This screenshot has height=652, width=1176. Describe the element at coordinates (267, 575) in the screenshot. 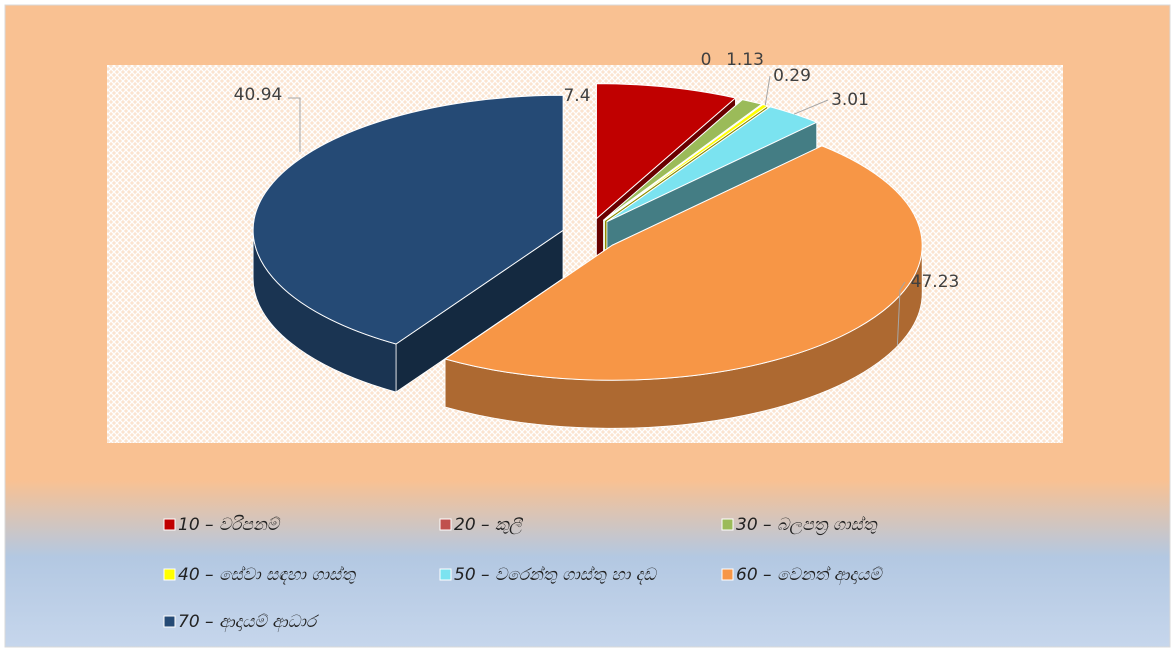

I see `legend-label: 40 – සේවා සඳහා ගාස්තු` at that location.